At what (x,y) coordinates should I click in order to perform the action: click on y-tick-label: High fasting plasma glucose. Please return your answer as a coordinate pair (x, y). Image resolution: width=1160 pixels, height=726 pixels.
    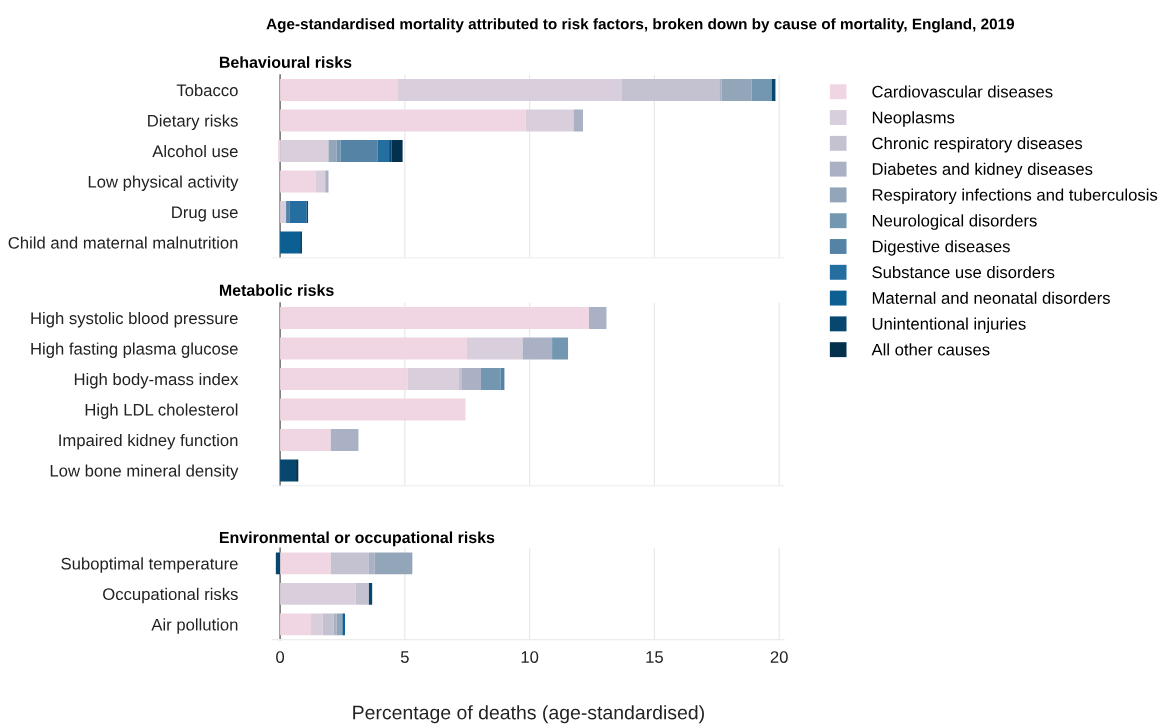
    Looking at the image, I should click on (134, 350).